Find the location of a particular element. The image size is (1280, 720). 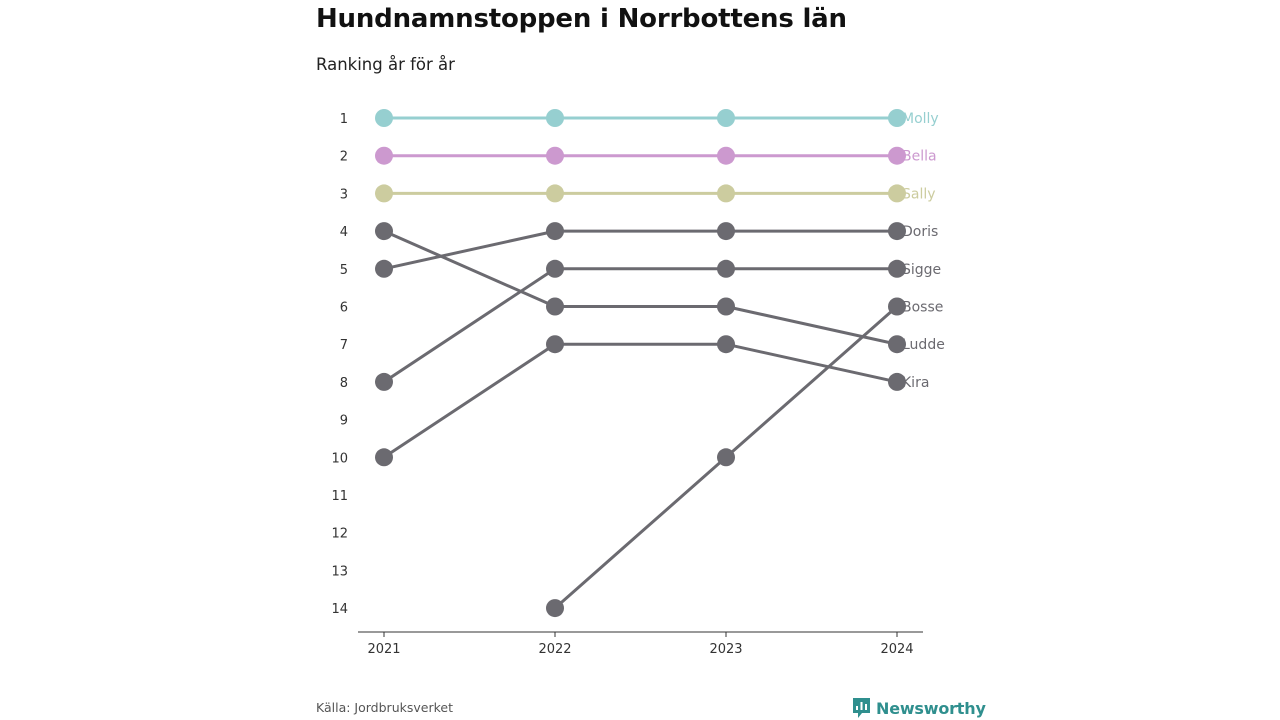

y-tick-label: 12 is located at coordinates (339, 534).